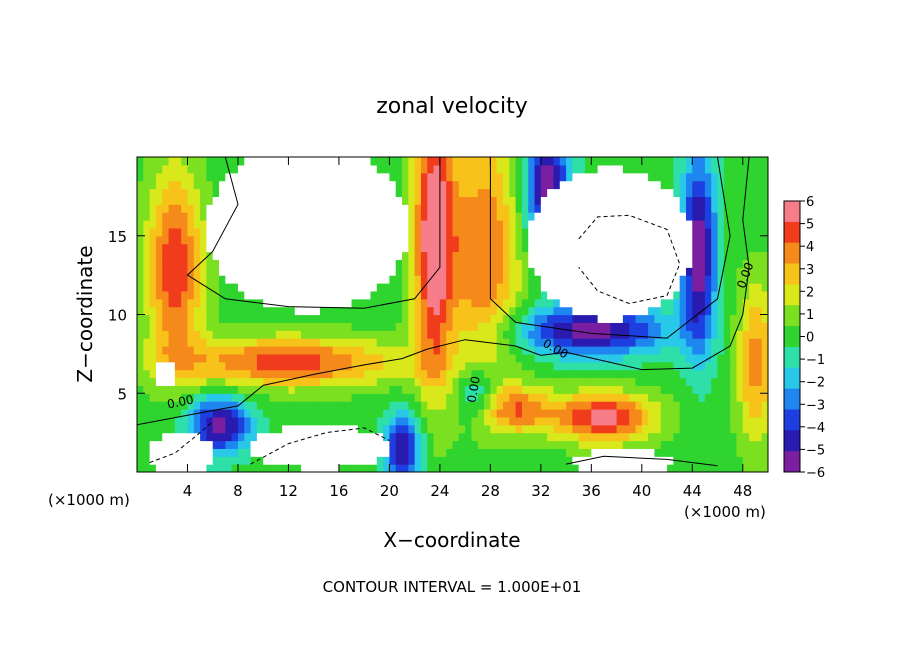 This screenshot has width=904, height=654. Describe the element at coordinates (389, 491) in the screenshot. I see `x-tick-label: 20` at that location.